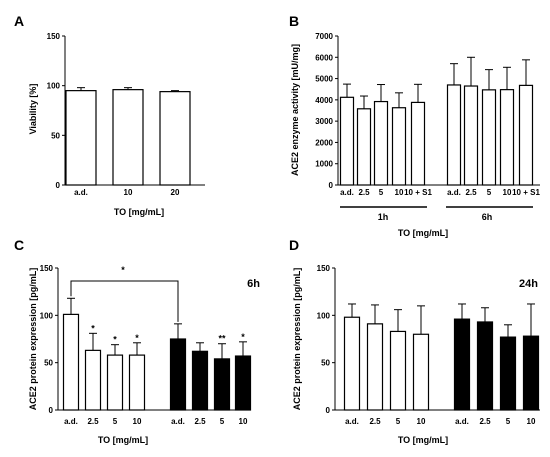  I want to click on panel-c-y-tick-label: 100, so click(47, 315).